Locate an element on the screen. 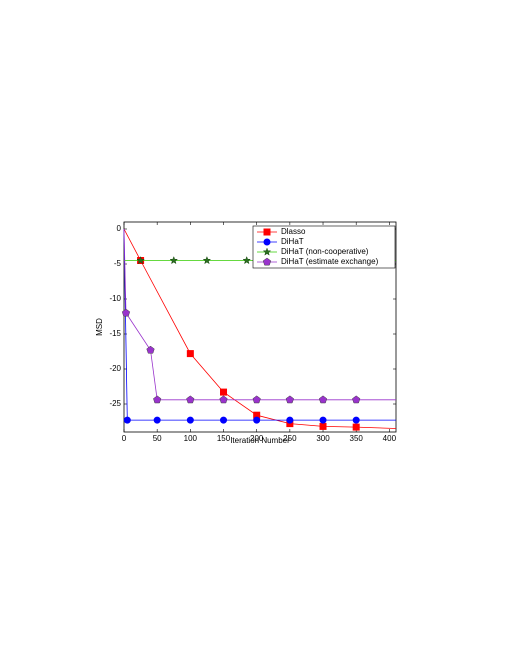  x-tick-label: 300 is located at coordinates (323, 438).